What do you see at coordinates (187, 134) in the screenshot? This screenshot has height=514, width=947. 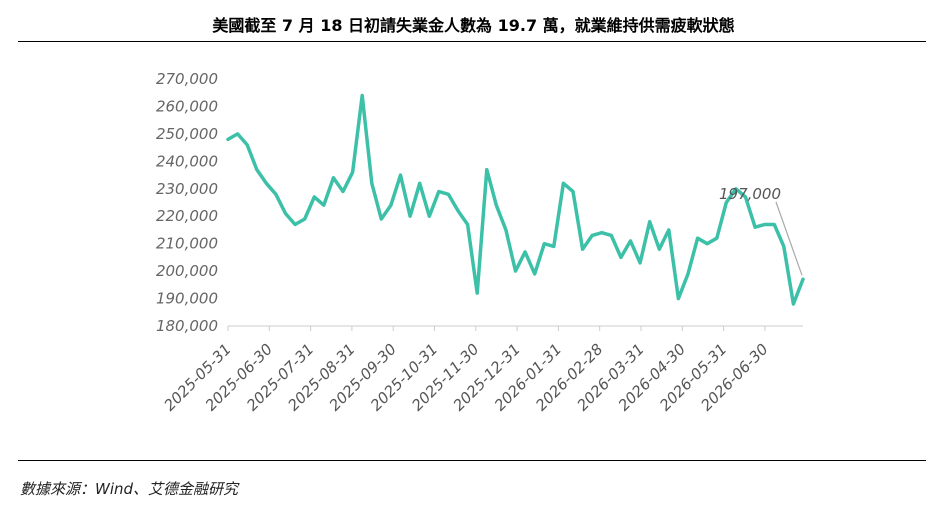 I see `y-tick-label: 250,000` at bounding box center [187, 134].